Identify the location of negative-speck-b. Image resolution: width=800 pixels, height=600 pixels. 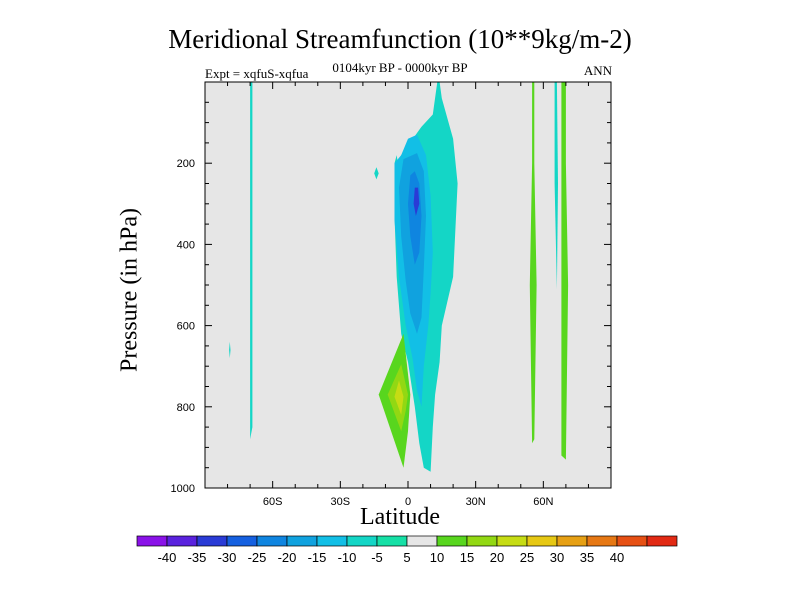
(230, 350).